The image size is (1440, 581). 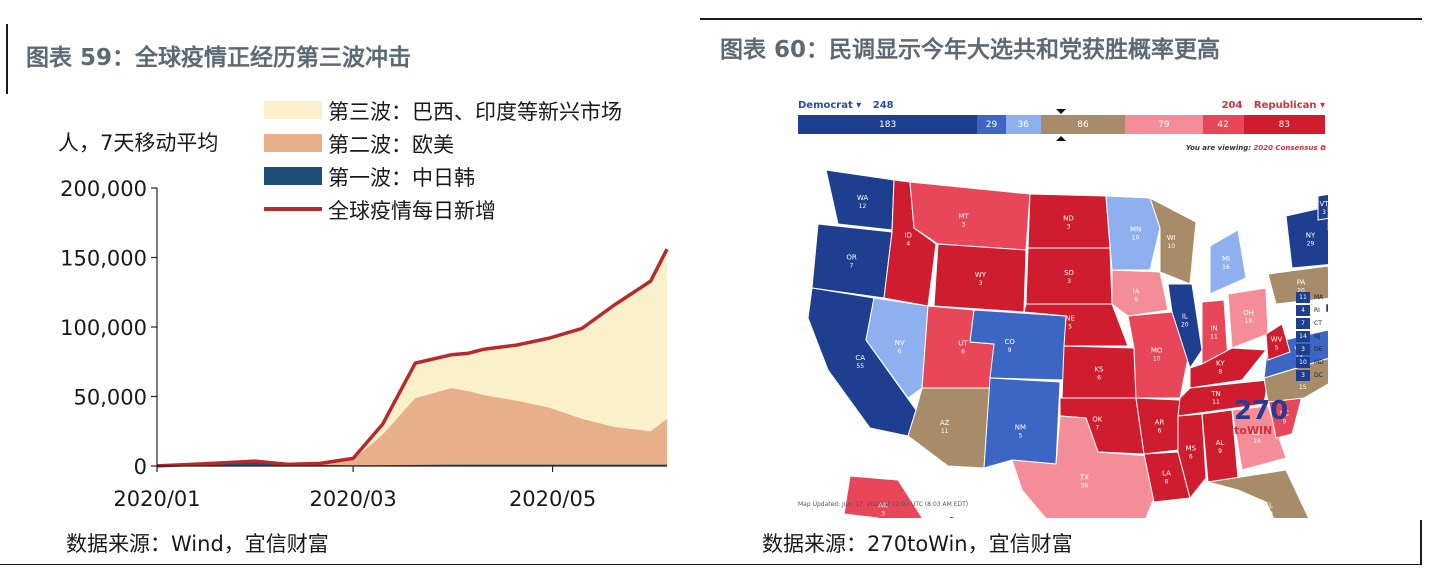 I want to click on small-state-ev: 7, so click(x=1303, y=323).